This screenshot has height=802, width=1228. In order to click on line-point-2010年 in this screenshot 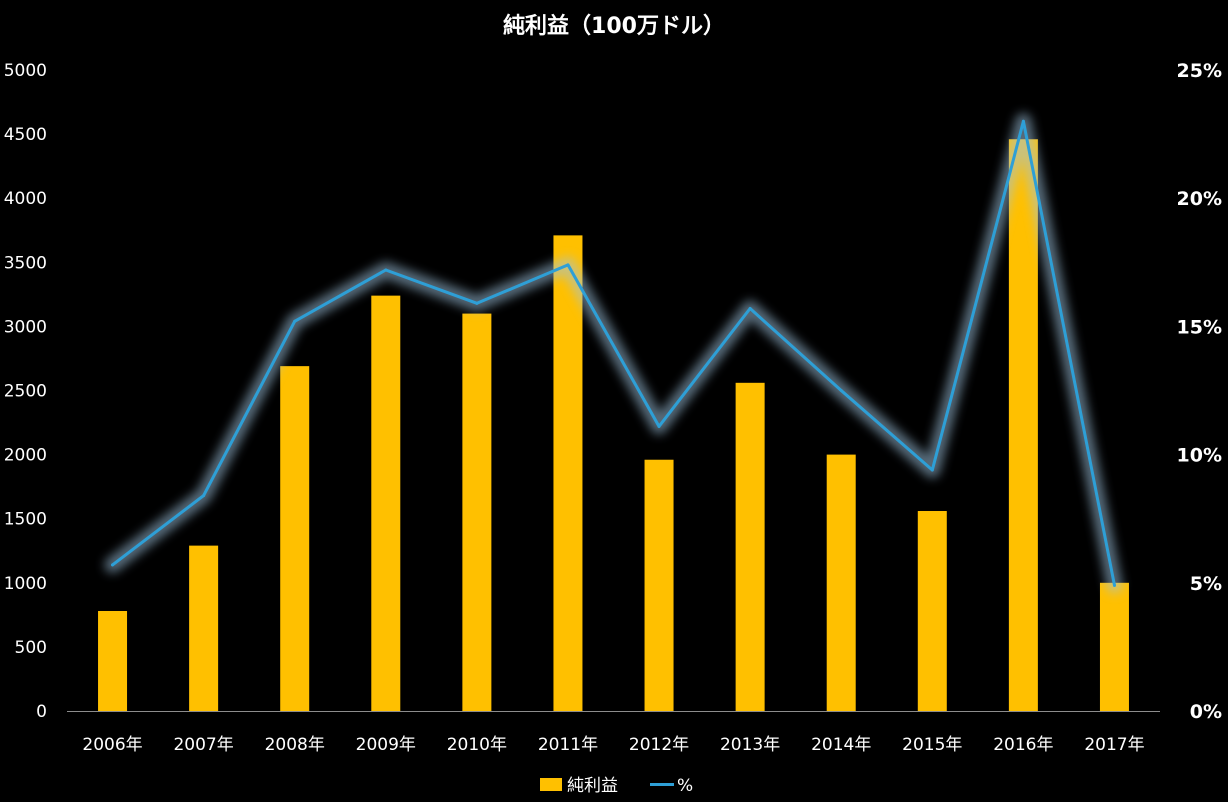, I will do `click(477, 303)`.